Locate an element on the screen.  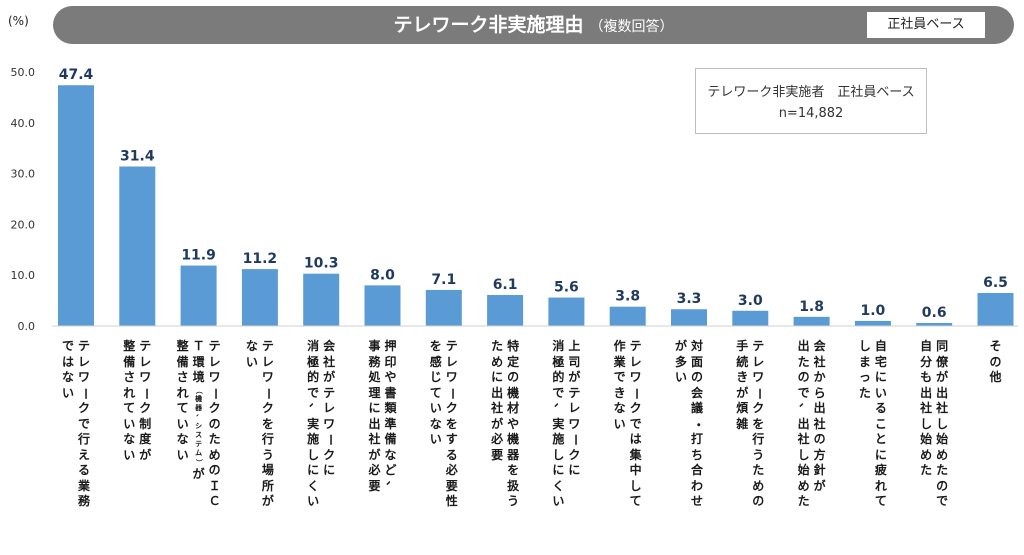
x-category-label-15: 同僚が出社し始めたので自分も出社し始めた is located at coordinates (934, 424).